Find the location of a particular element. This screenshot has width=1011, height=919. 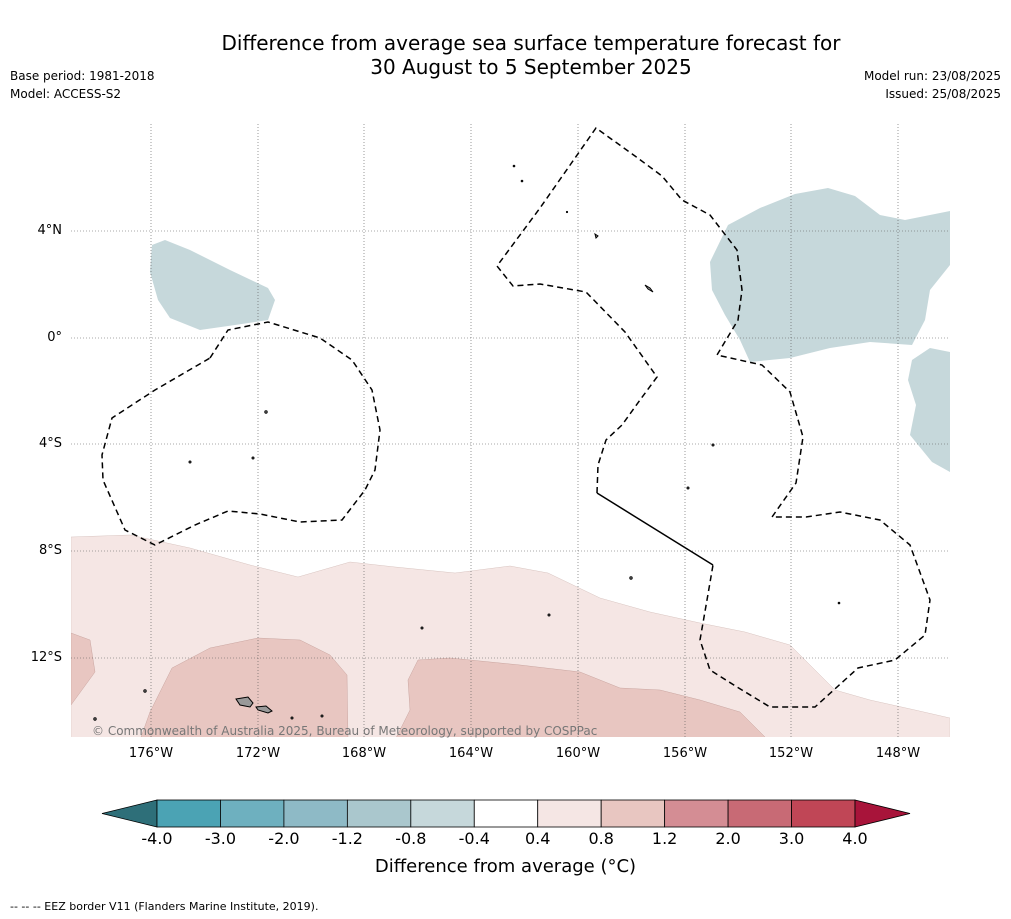

cool-anomaly-north-west is located at coordinates (212, 285).